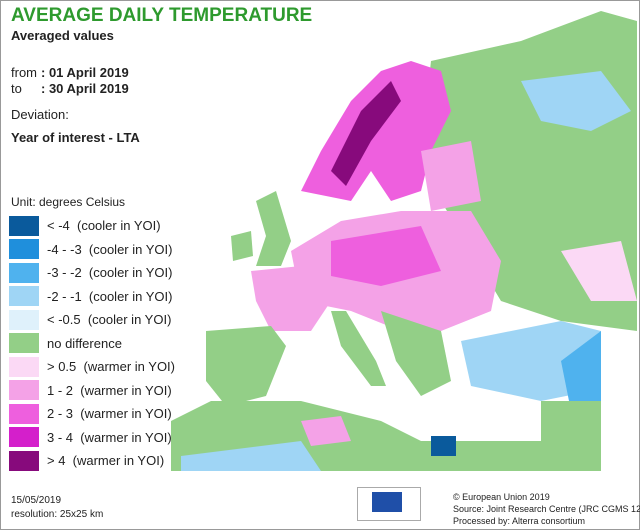  What do you see at coordinates (104, 226) in the screenshot?
I see `legend-label: < -4 (cooler in YOI)` at bounding box center [104, 226].